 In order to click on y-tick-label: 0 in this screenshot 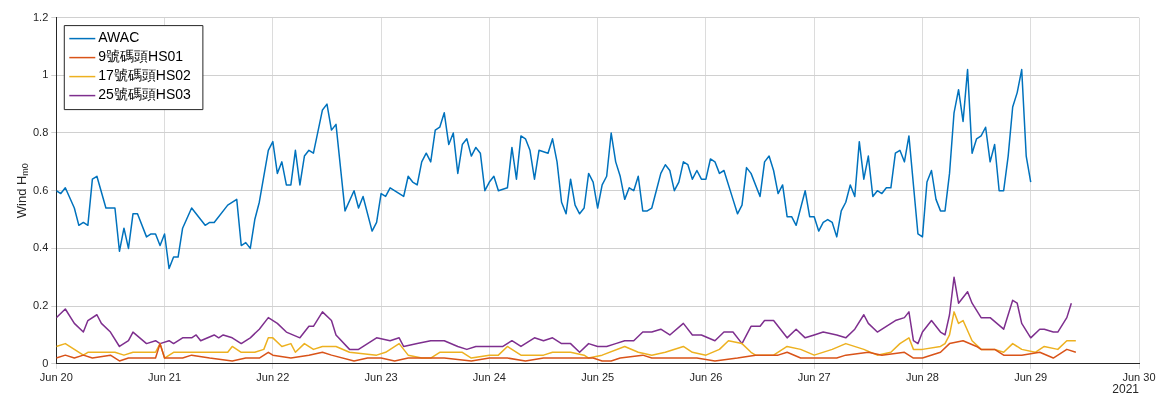, I will do `click(45, 362)`.